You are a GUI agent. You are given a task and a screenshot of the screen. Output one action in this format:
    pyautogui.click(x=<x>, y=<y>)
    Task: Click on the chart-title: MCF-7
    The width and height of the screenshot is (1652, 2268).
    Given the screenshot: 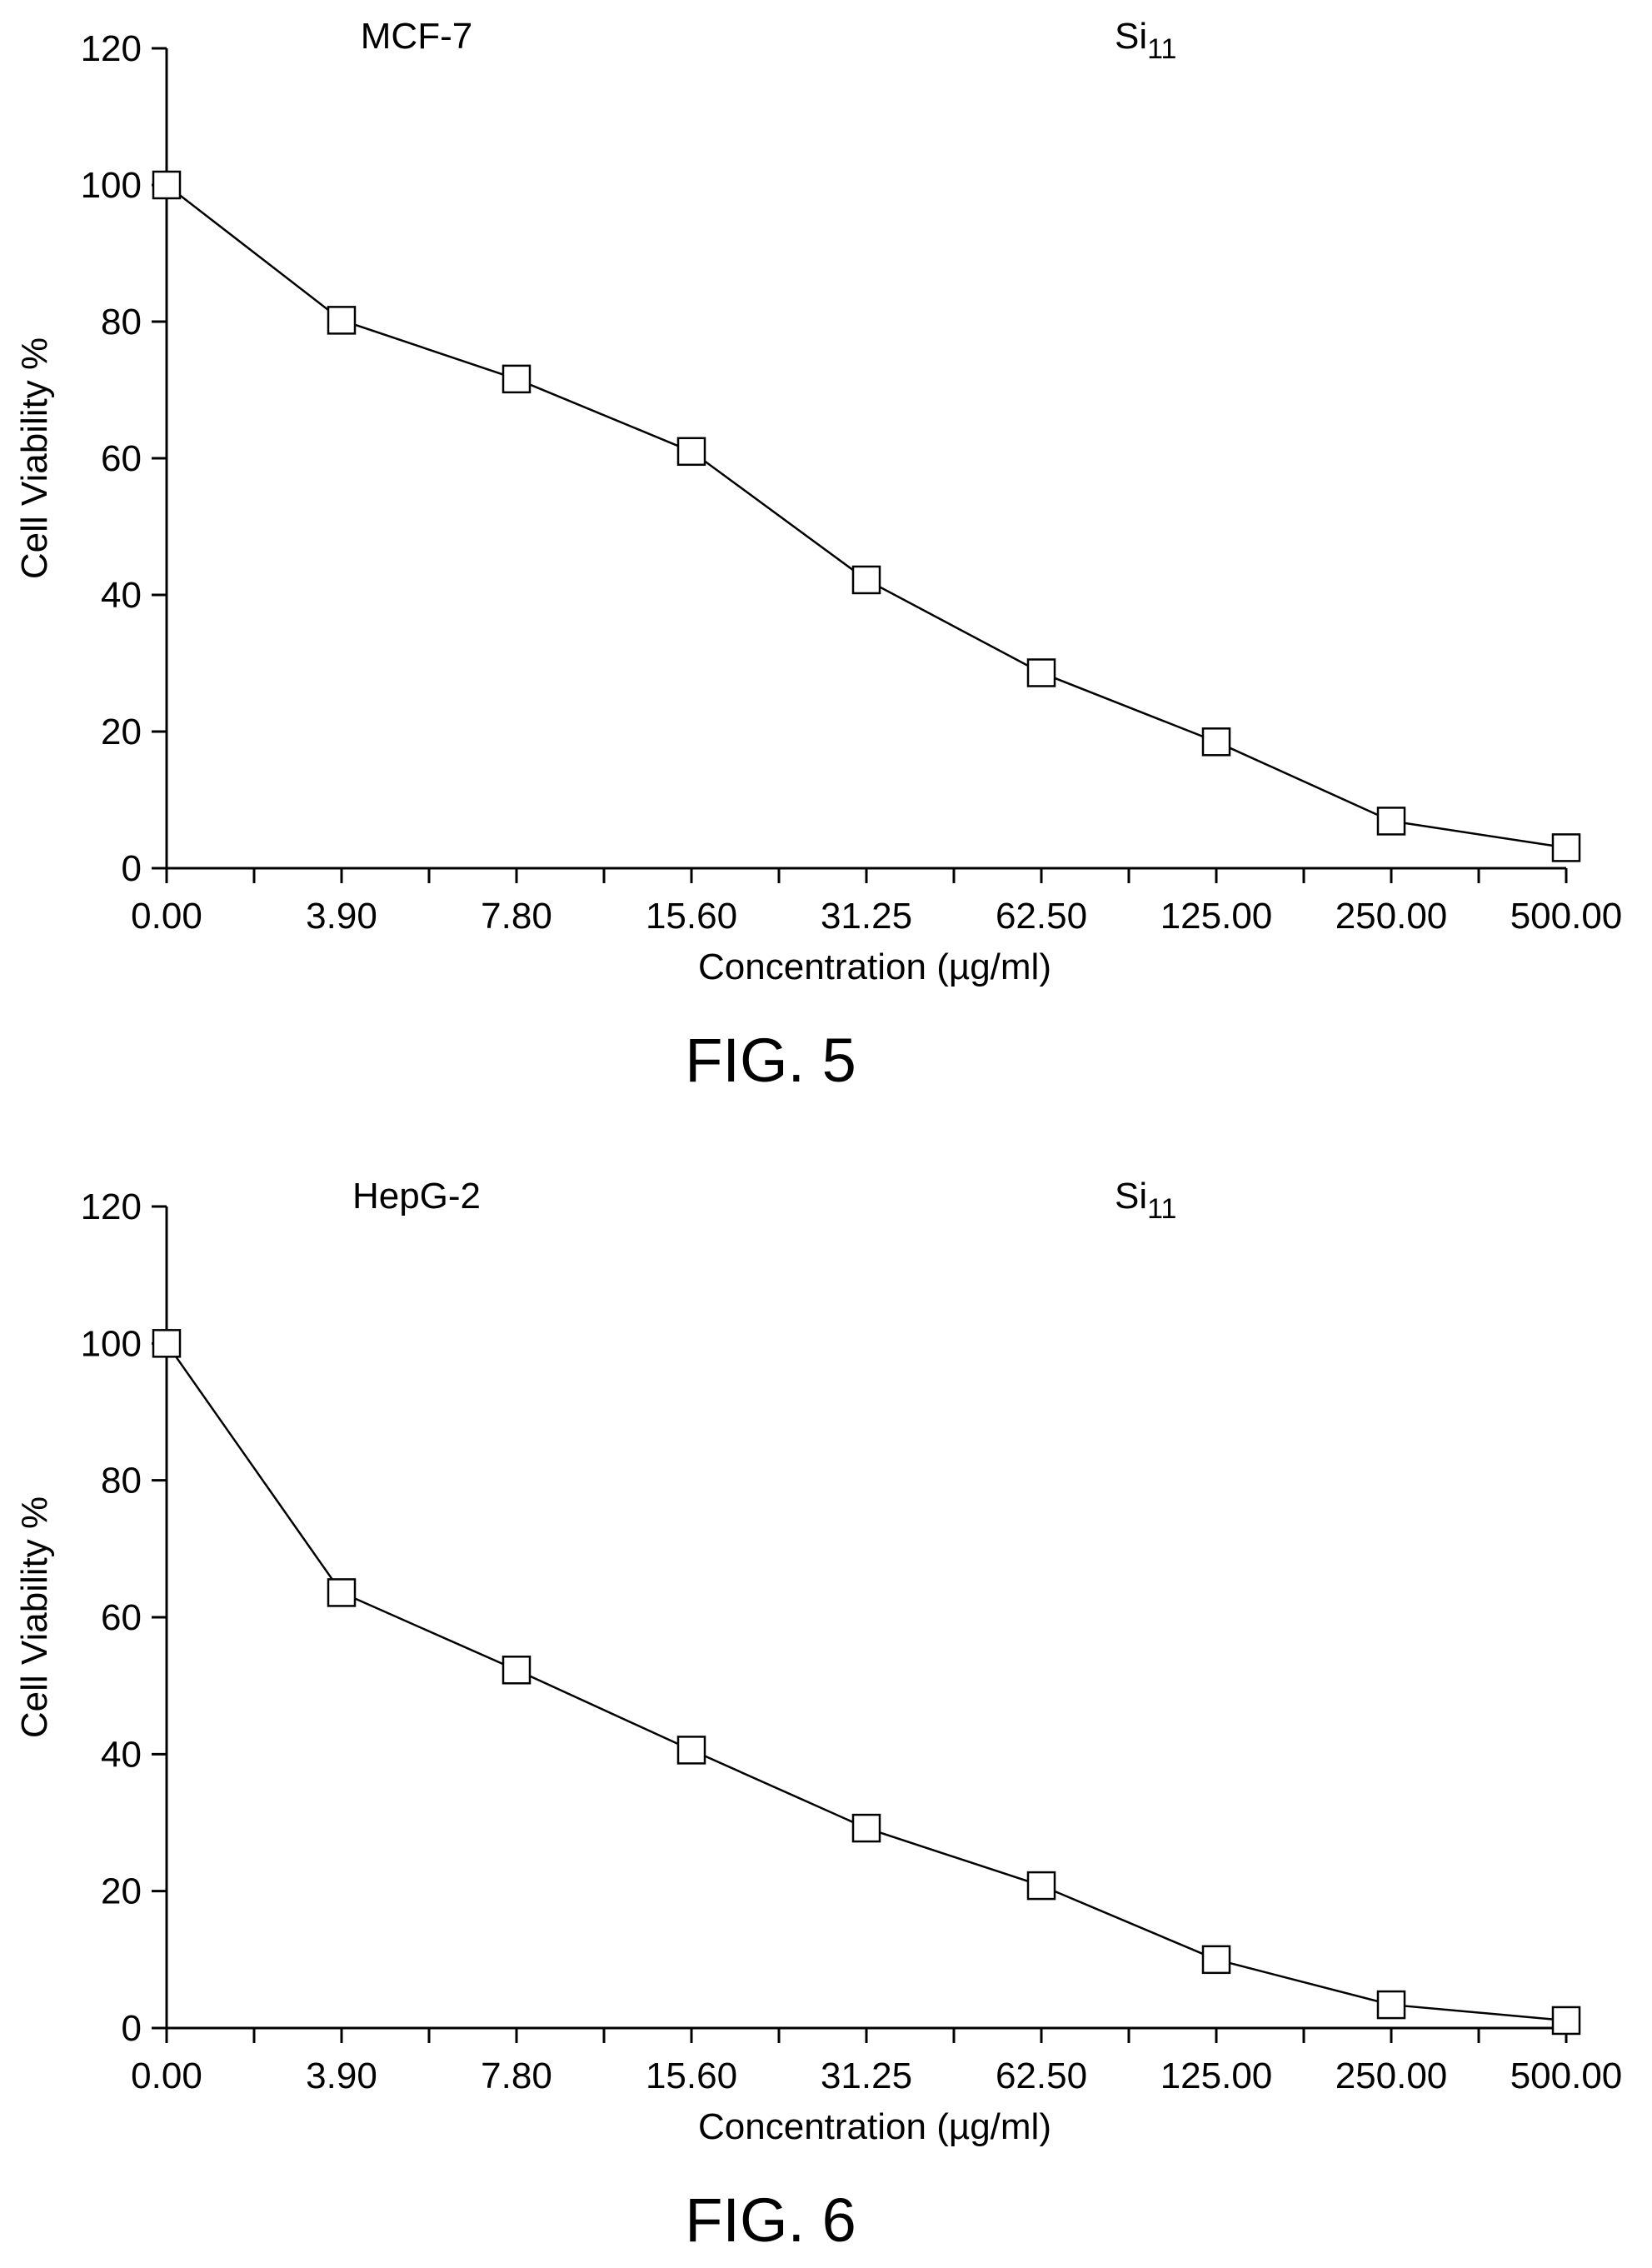 What is the action you would take?
    pyautogui.click(x=417, y=36)
    